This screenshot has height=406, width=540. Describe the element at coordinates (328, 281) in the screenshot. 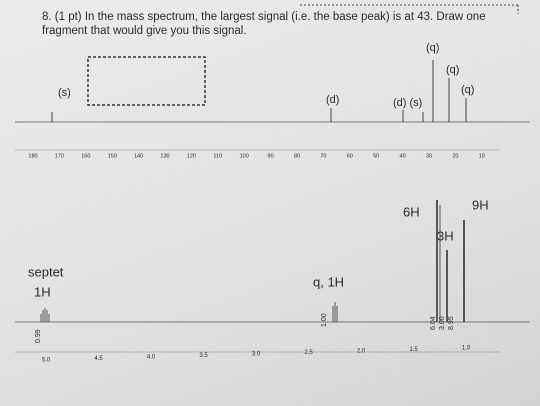

I see `peak-label: q, 1H` at that location.